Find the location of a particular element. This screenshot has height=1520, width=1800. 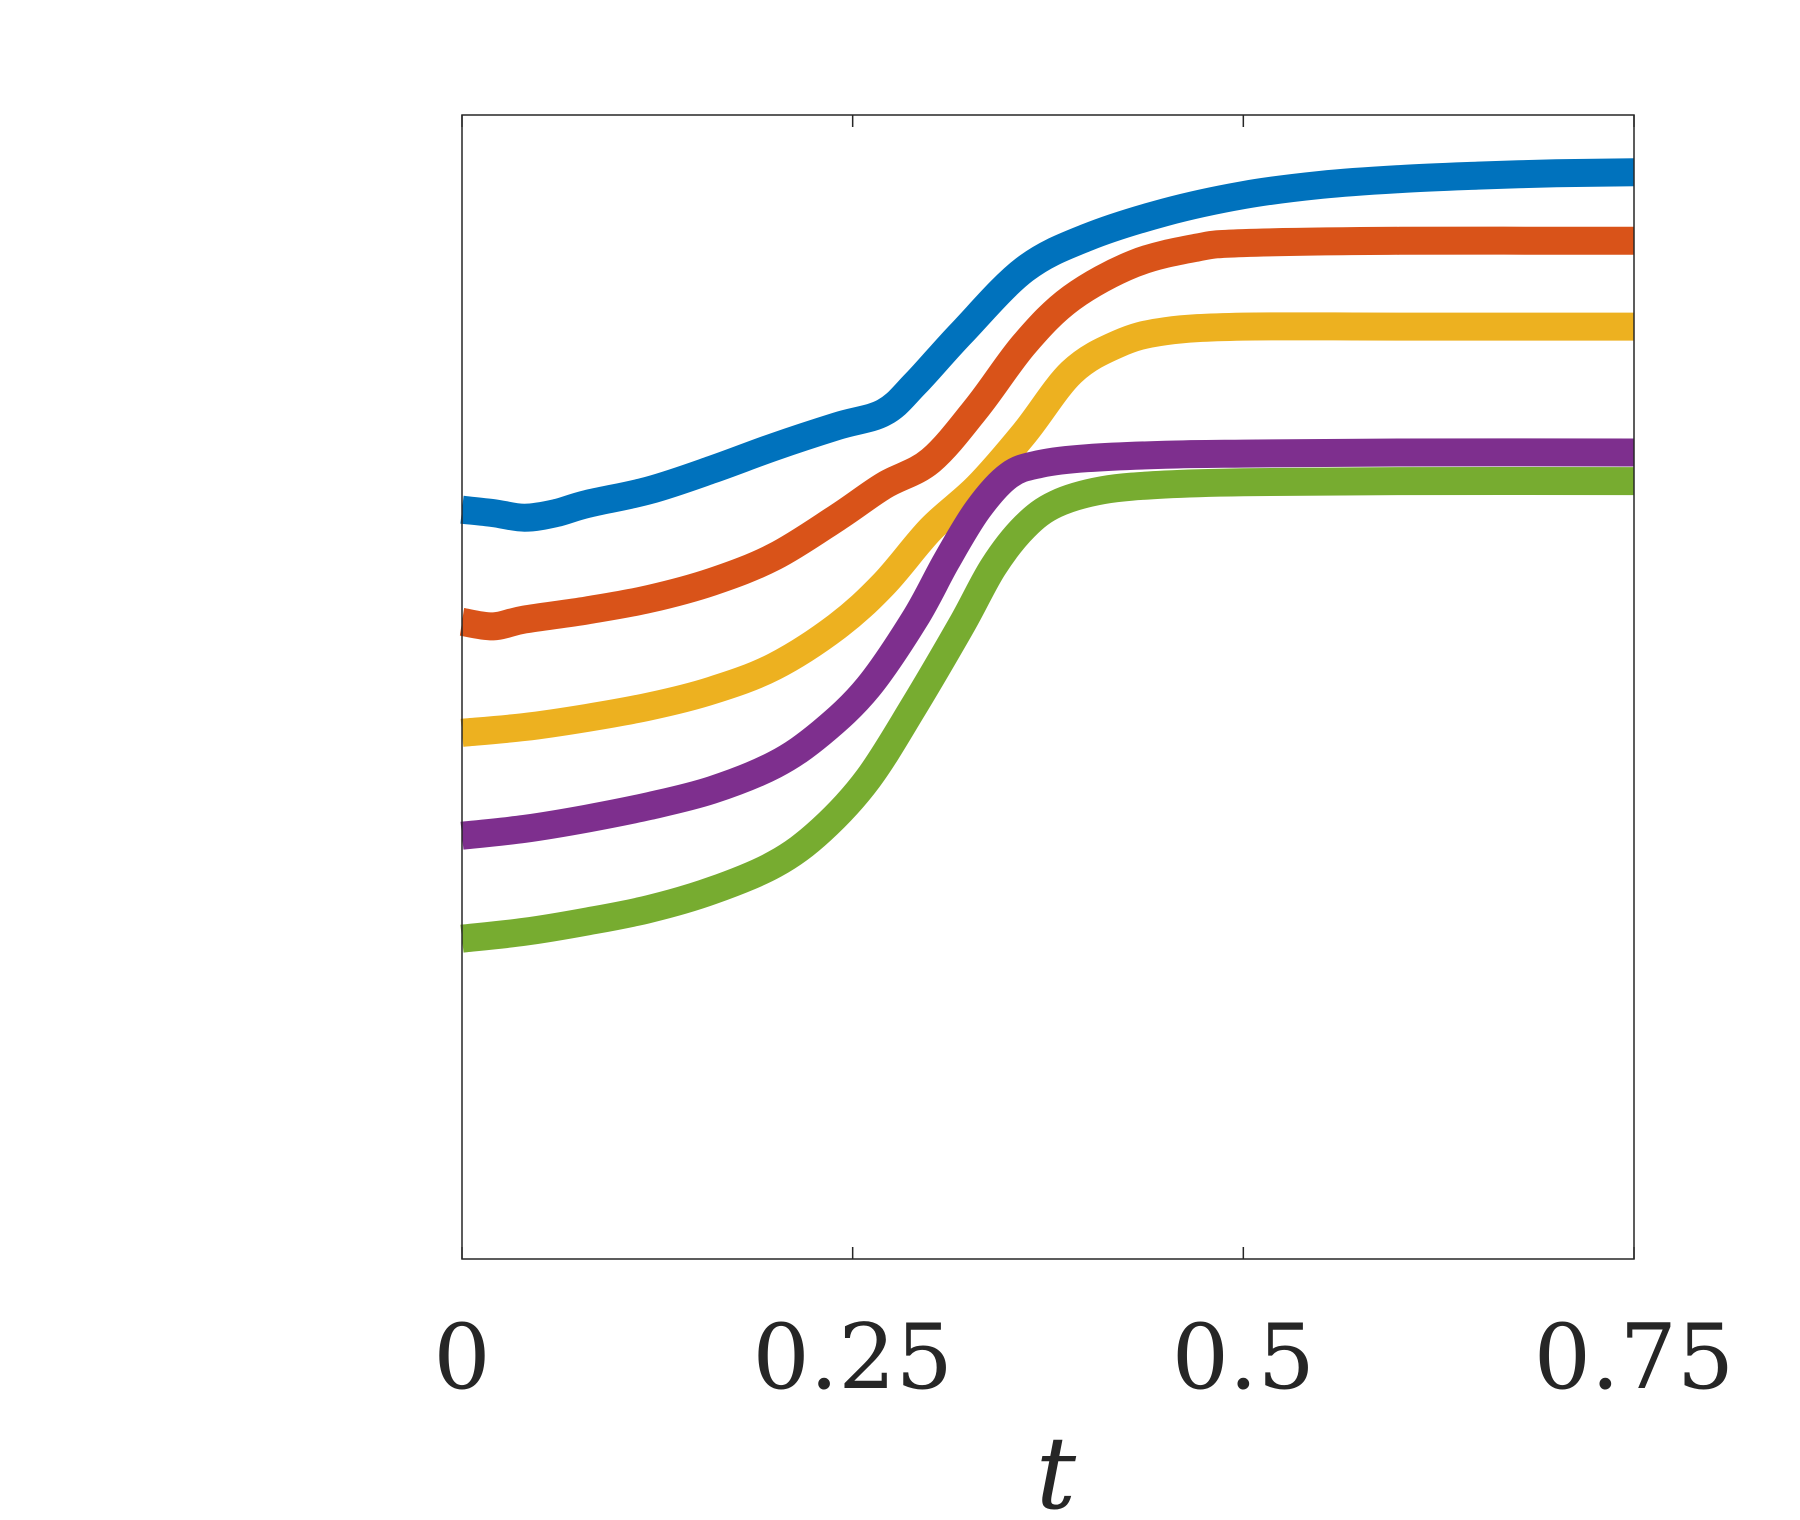

x-tick-label-3: 0.75 is located at coordinates (1634, 1357).